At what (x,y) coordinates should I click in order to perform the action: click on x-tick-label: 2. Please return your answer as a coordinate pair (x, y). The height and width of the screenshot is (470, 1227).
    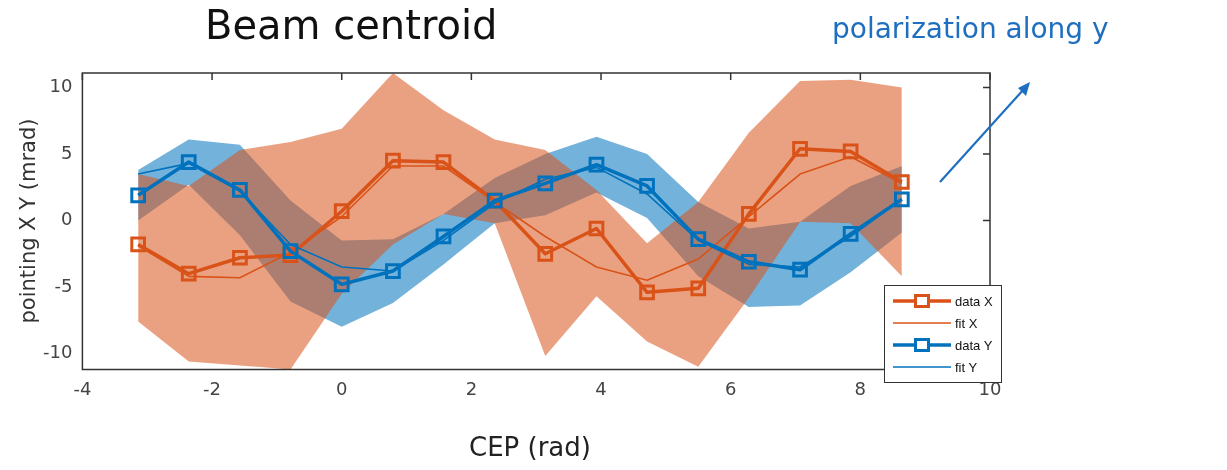
    Looking at the image, I should click on (471, 388).